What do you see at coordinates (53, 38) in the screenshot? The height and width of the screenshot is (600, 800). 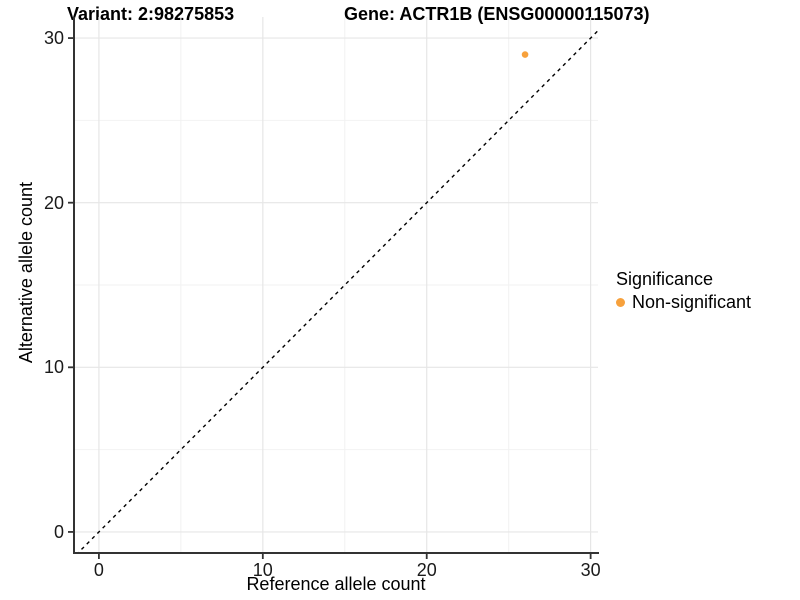 I see `y-tick-label: 30` at bounding box center [53, 38].